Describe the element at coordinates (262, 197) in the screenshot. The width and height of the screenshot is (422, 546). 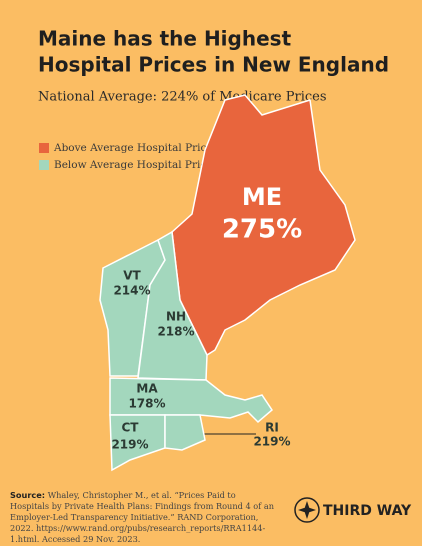
I see `state-name: ME` at that location.